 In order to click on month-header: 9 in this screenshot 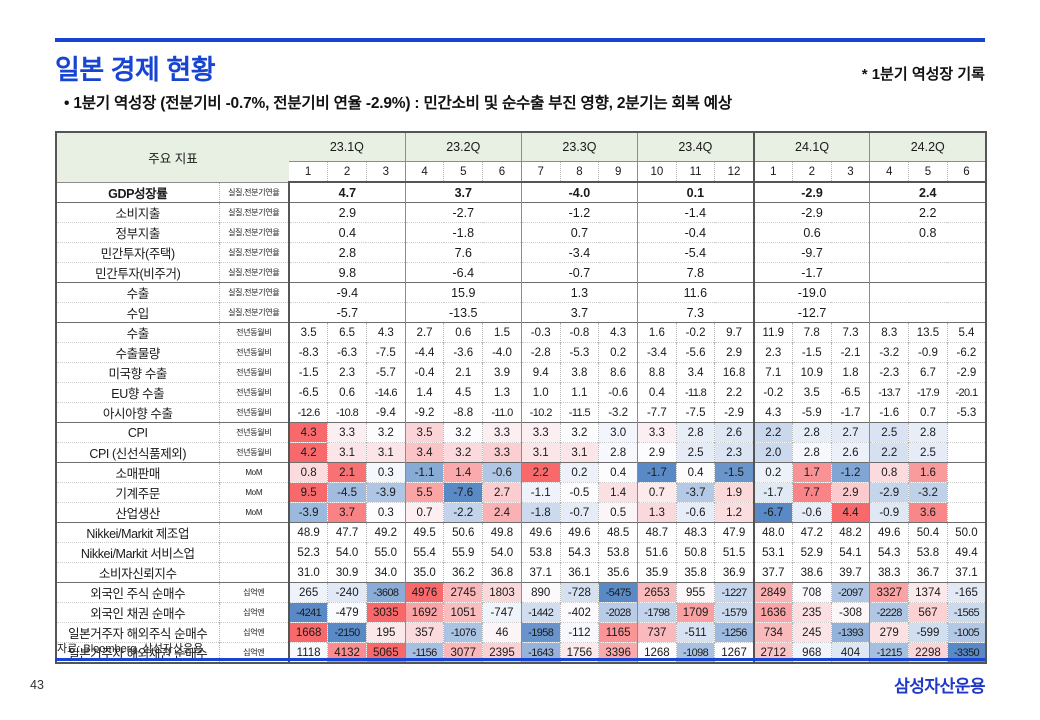, I will do `click(618, 172)`.